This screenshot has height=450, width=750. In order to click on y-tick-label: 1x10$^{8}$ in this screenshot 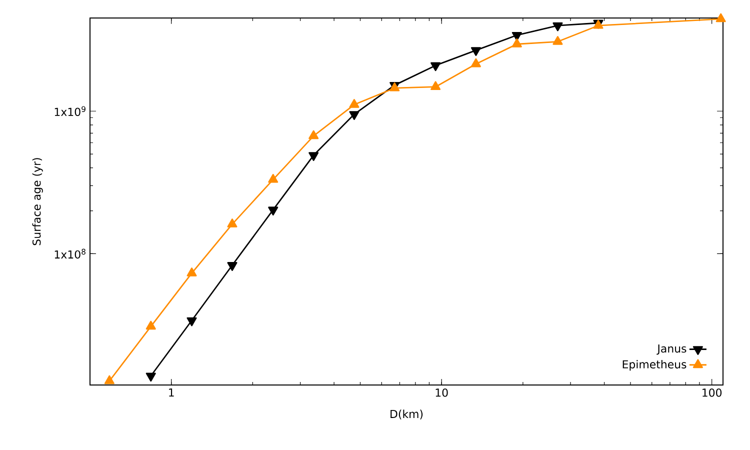, I will do `click(70, 253)`.